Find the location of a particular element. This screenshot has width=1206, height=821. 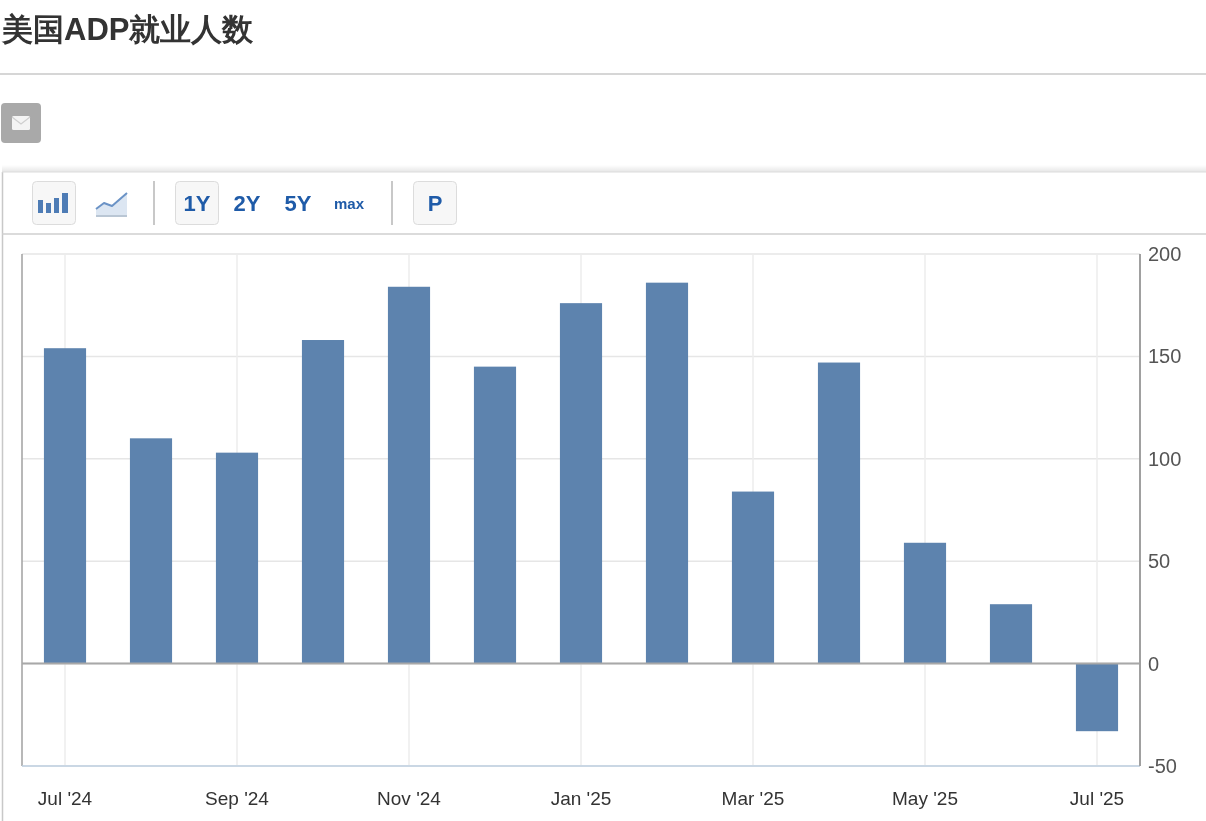

period-button: max is located at coordinates (349, 203).